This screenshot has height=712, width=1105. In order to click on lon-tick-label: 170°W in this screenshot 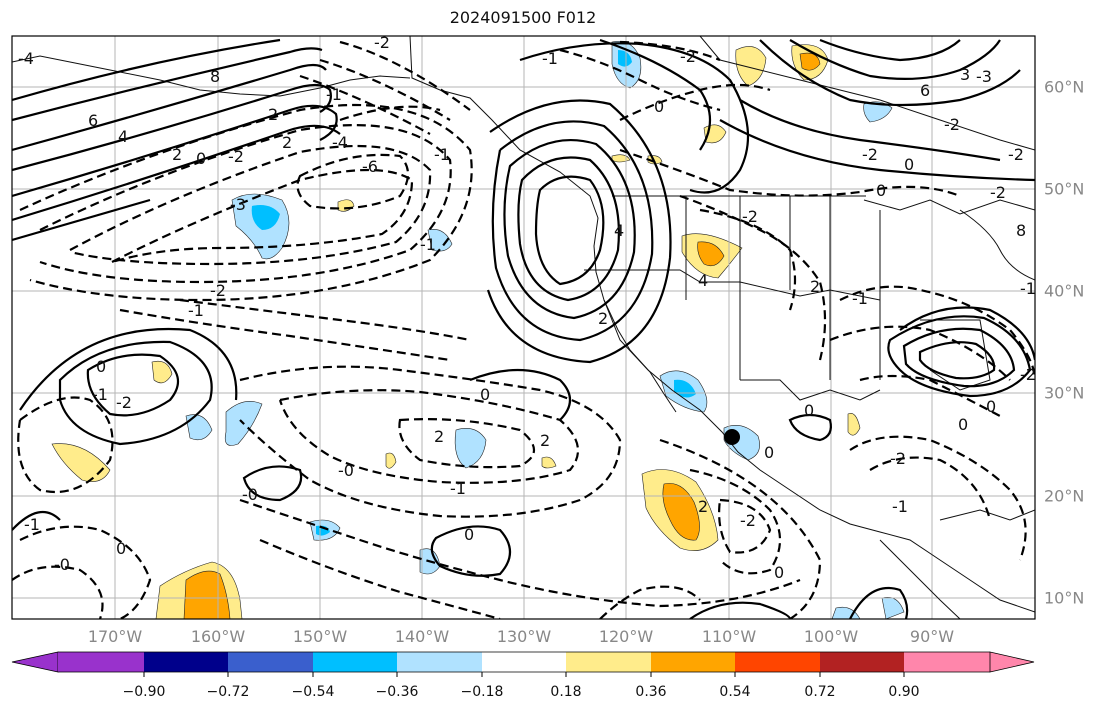, I will do `click(115, 636)`.